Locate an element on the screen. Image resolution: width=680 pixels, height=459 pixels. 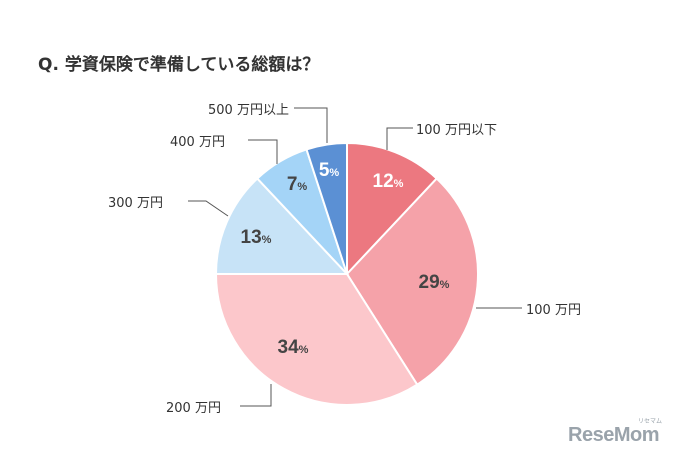
slice-value-label: 29% is located at coordinates (434, 282).